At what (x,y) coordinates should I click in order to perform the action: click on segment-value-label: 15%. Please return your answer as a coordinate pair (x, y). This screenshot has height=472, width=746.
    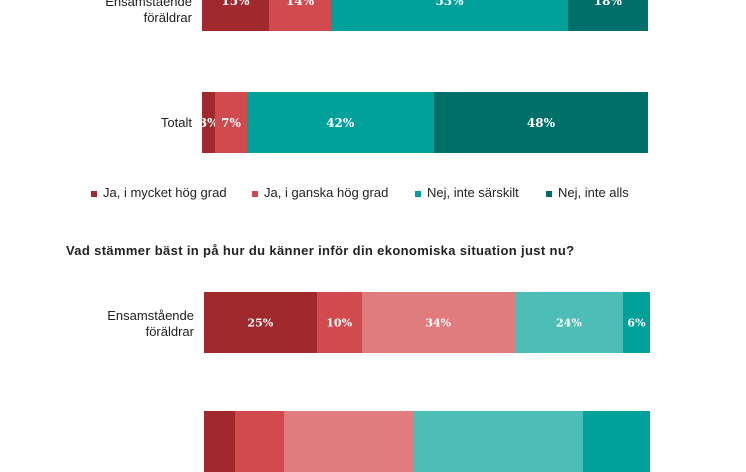
    Looking at the image, I should click on (235, 4).